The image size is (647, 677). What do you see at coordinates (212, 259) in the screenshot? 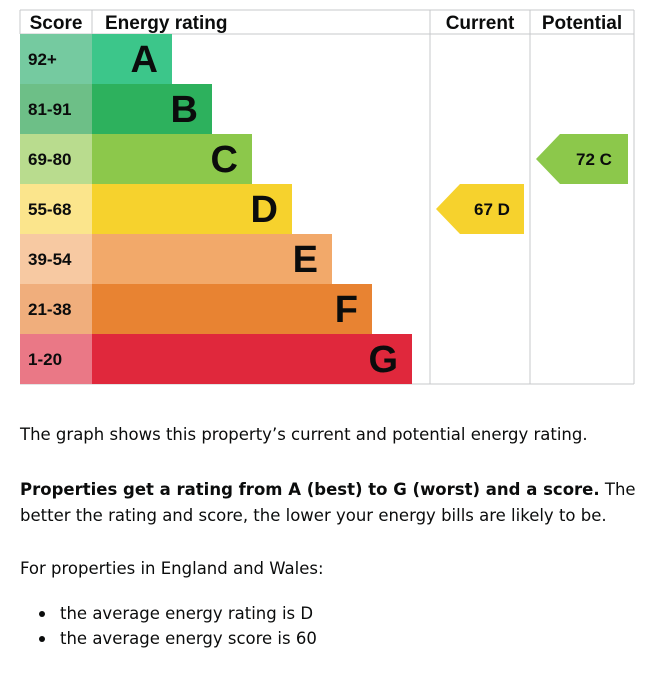
I see `band-bar-e` at bounding box center [212, 259].